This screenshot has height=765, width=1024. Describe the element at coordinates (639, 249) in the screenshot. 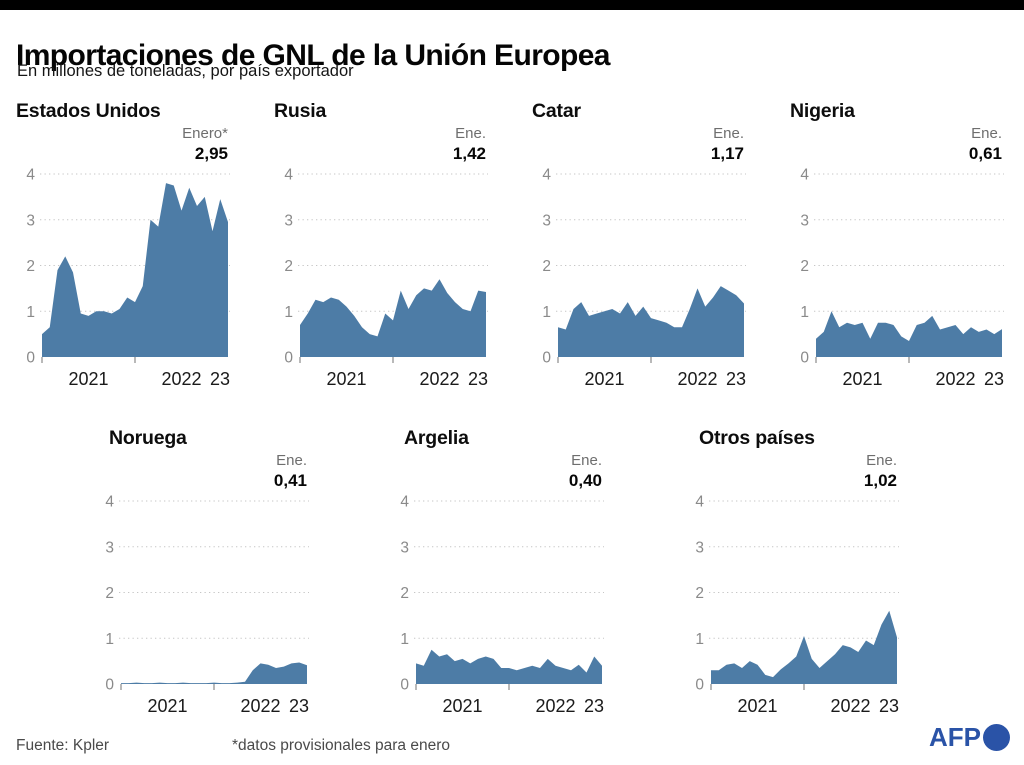

I see `chart-catar: Catar Ene. 1,17 0 1 2 3 4 2021 2022 23` at that location.